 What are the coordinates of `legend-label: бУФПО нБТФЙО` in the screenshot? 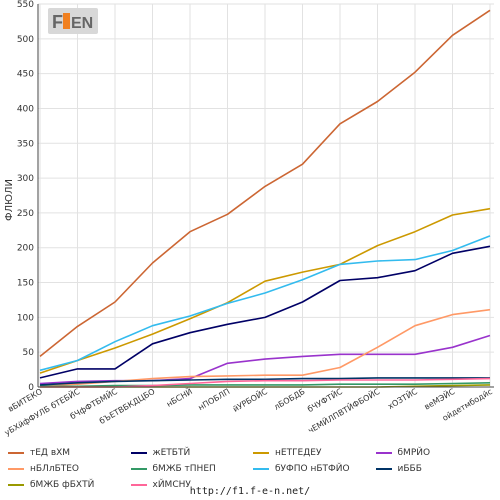 It's located at (312, 469).